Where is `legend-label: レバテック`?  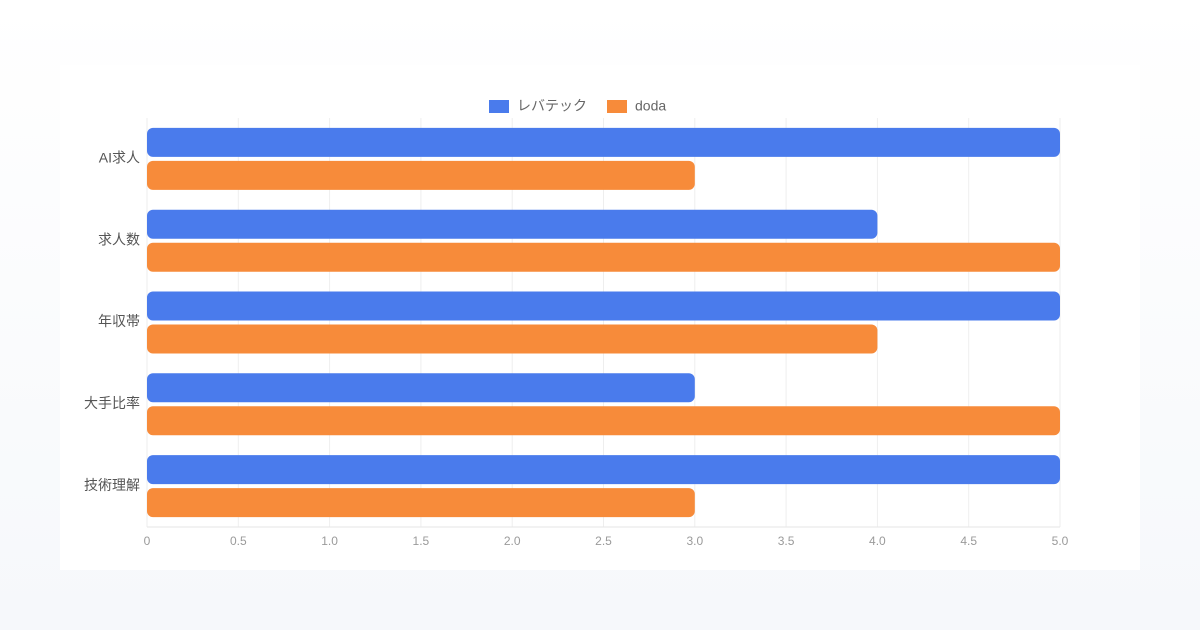
legend-label: レバテック is located at coordinates (552, 106).